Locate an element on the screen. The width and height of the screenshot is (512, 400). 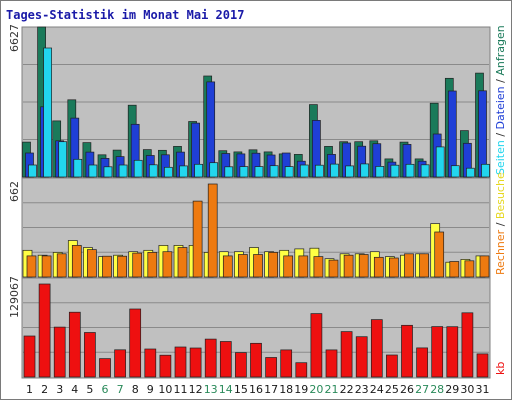
x-tick-label-day-17: 17 is located at coordinates (271, 389).